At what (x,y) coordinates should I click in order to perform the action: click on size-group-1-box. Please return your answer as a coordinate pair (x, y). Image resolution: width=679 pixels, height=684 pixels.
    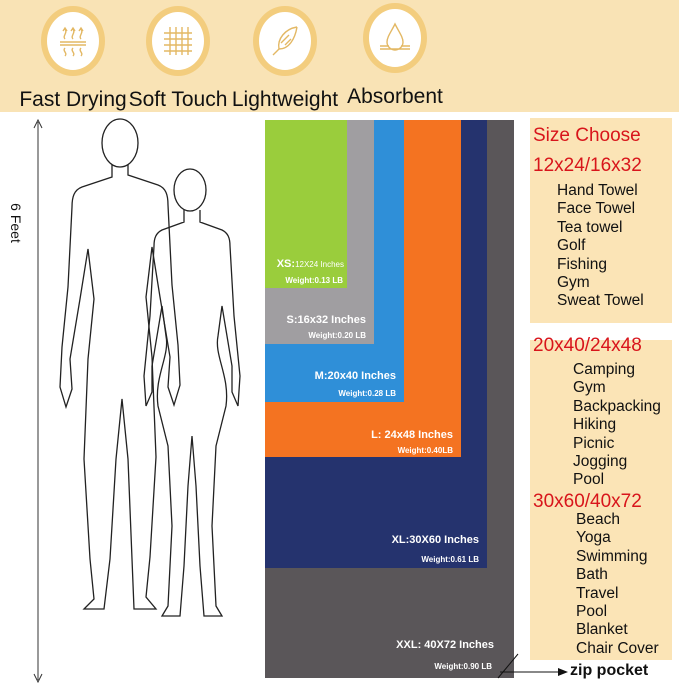
    Looking at the image, I should click on (601, 220).